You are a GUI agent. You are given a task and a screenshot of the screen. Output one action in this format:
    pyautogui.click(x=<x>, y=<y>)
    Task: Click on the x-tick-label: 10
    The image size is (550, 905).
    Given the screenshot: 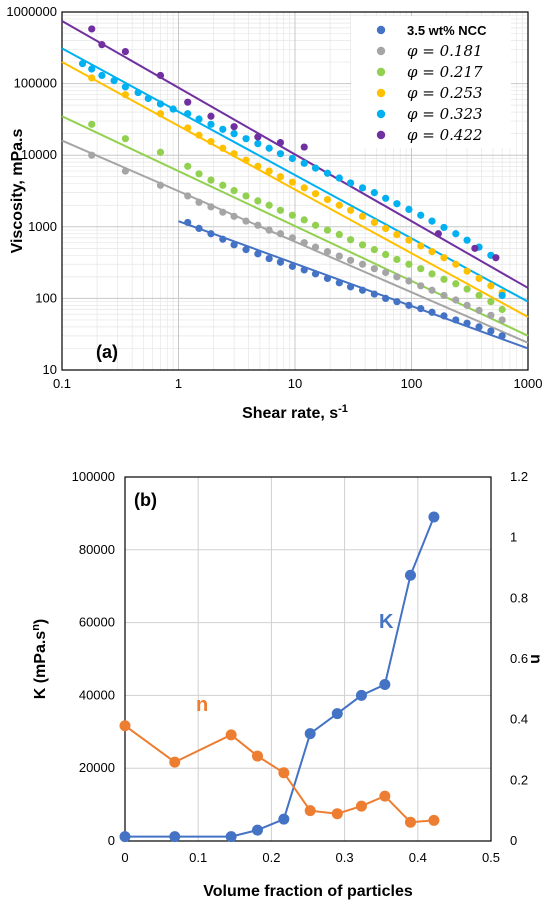 What is the action you would take?
    pyautogui.click(x=295, y=383)
    